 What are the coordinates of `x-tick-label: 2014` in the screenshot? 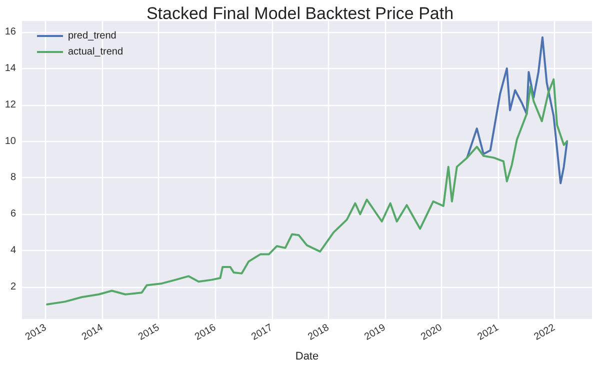 It's located at (93, 332).